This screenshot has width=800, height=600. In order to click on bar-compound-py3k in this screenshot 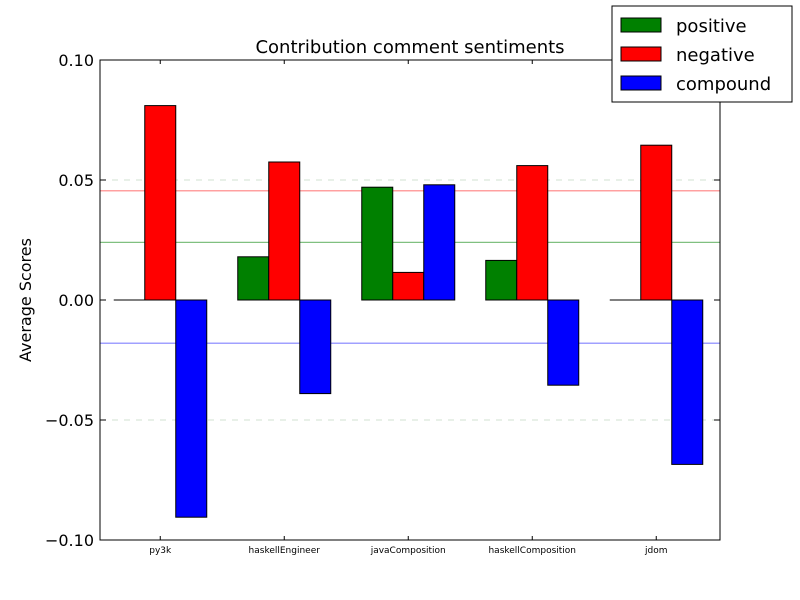, I will do `click(191, 408)`.